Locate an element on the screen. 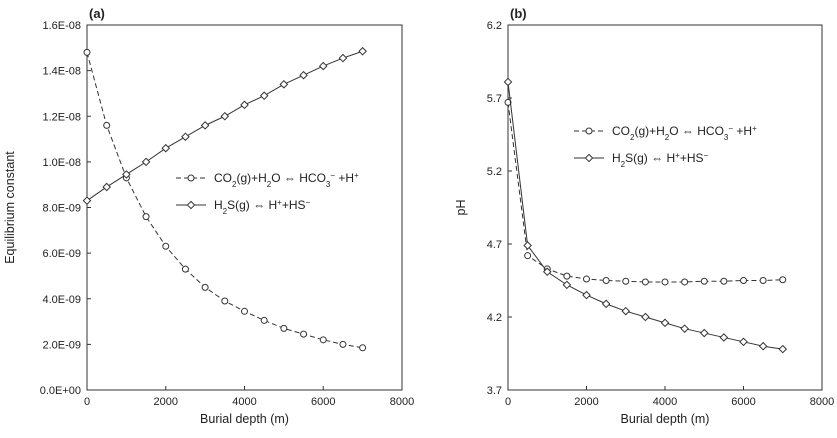 The height and width of the screenshot is (438, 837). panel-label: (b) is located at coordinates (518, 13).